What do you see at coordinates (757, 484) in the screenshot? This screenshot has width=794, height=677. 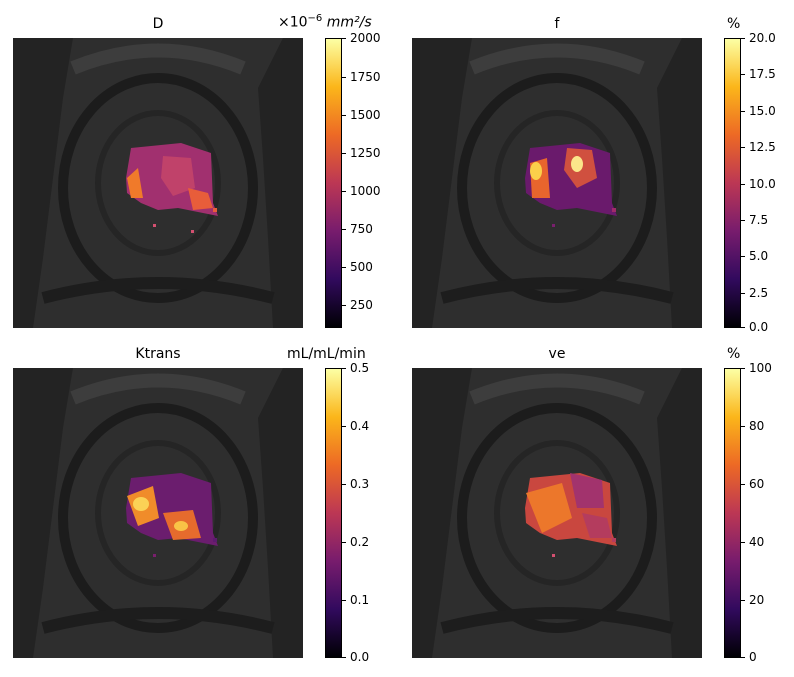 I see `colorbar-tick: 60` at bounding box center [757, 484].